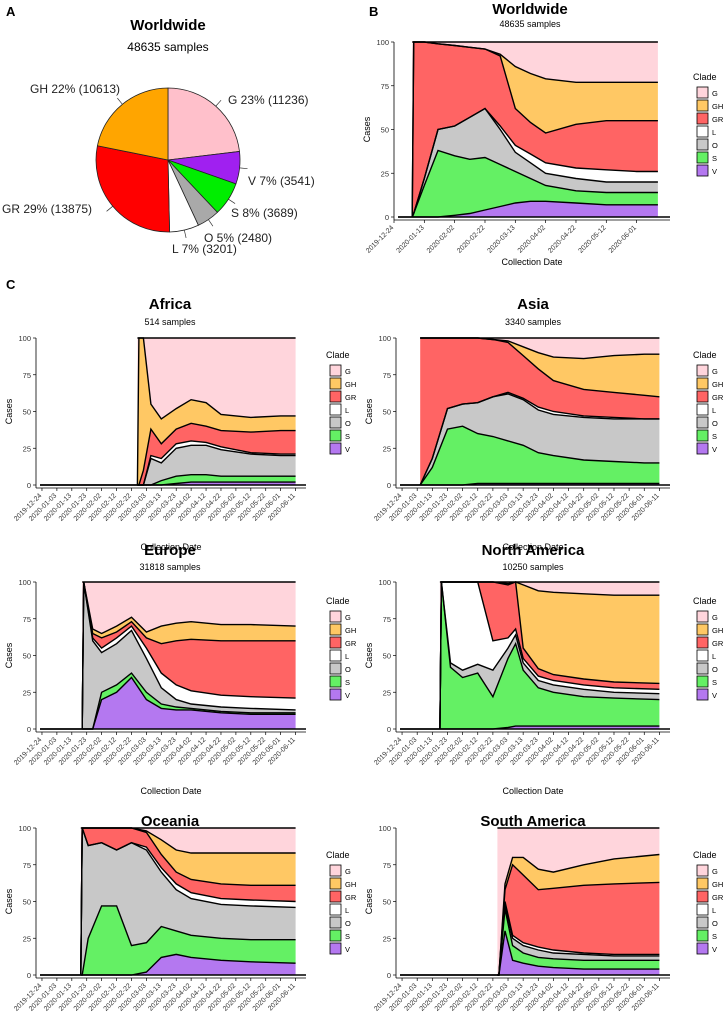 Image resolution: width=725 pixels, height=1024 pixels. I want to click on boundary-south-america-gh, so click(578, 914).